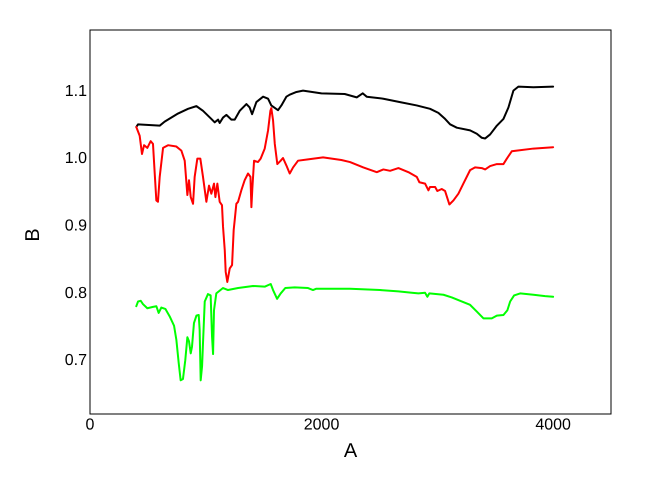 The width and height of the screenshot is (651, 477). Describe the element at coordinates (351, 451) in the screenshot. I see `x-axis-title: A` at that location.